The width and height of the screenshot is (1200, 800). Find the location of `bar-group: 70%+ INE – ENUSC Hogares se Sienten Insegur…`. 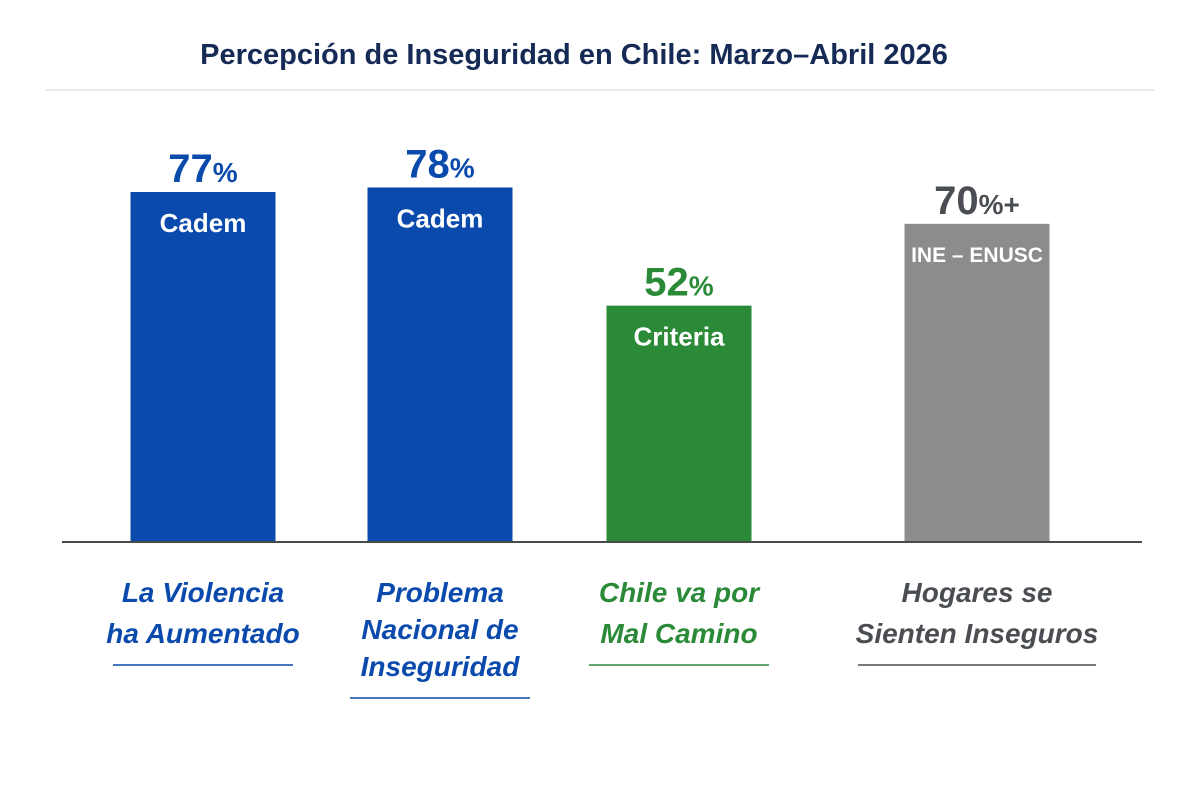

bar-group: 70%+ INE – ENUSC Hogares se Sienten Insegur… is located at coordinates (977, 422).